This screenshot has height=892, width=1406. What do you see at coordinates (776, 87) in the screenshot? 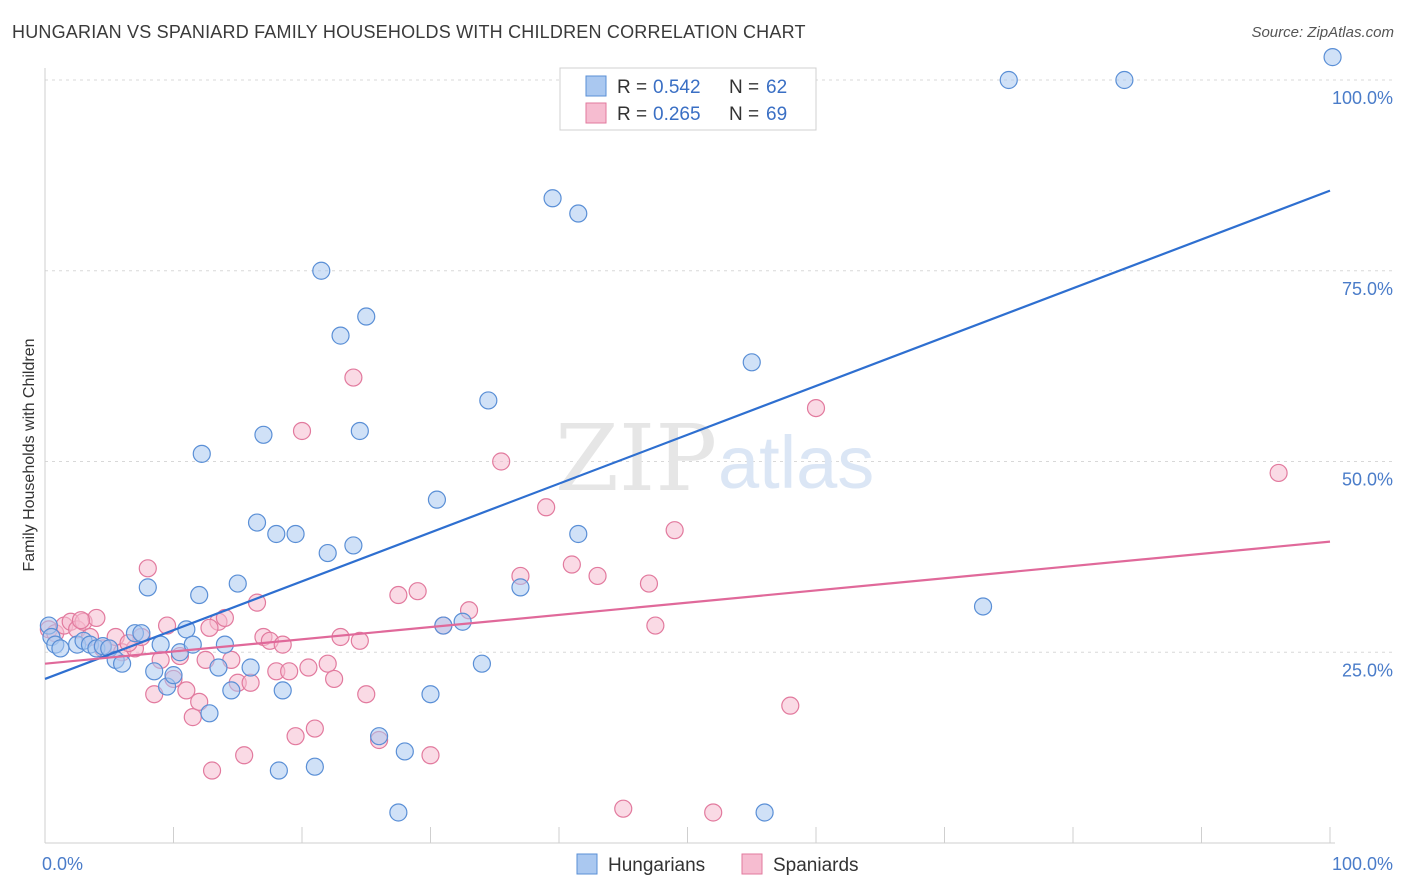
I see `legend-n-value-1: 62` at bounding box center [776, 87].